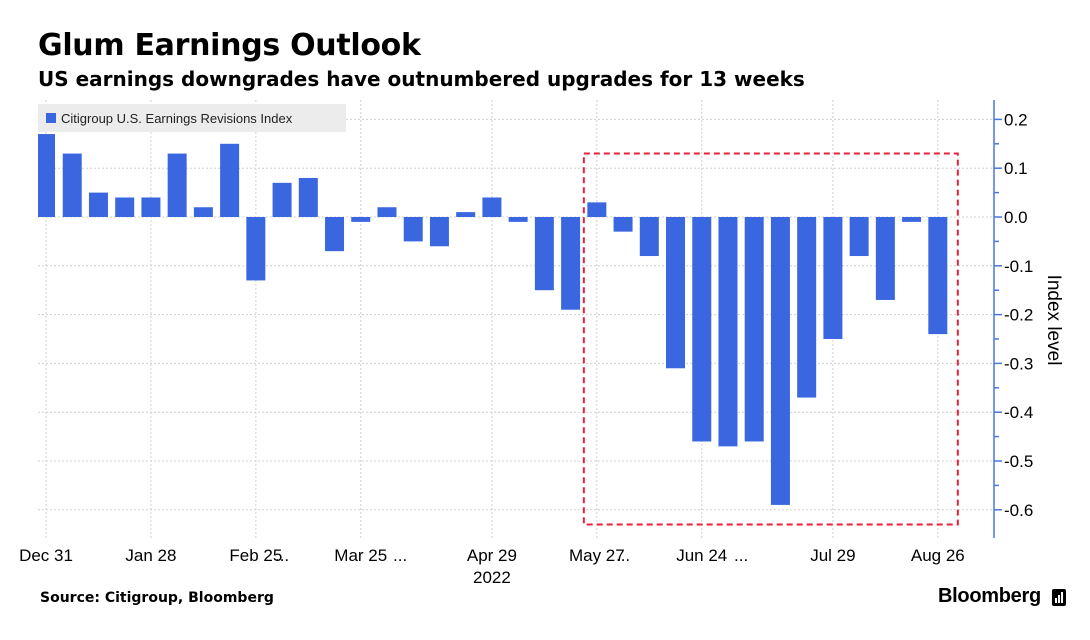 This screenshot has height=640, width=1090. Describe the element at coordinates (1018, 315) in the screenshot. I see `y-tick-label: -0.2` at that location.